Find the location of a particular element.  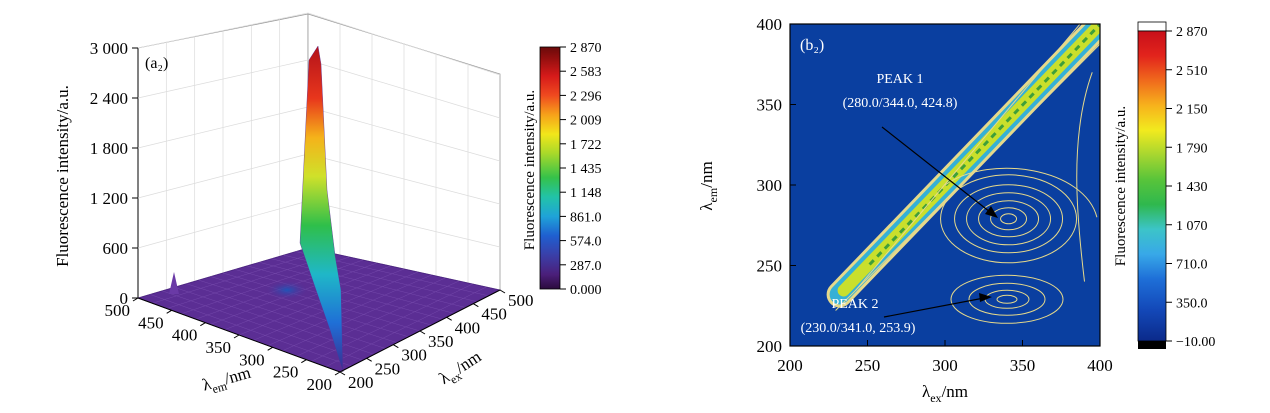

y-tick-label: 200 is located at coordinates (770, 346).